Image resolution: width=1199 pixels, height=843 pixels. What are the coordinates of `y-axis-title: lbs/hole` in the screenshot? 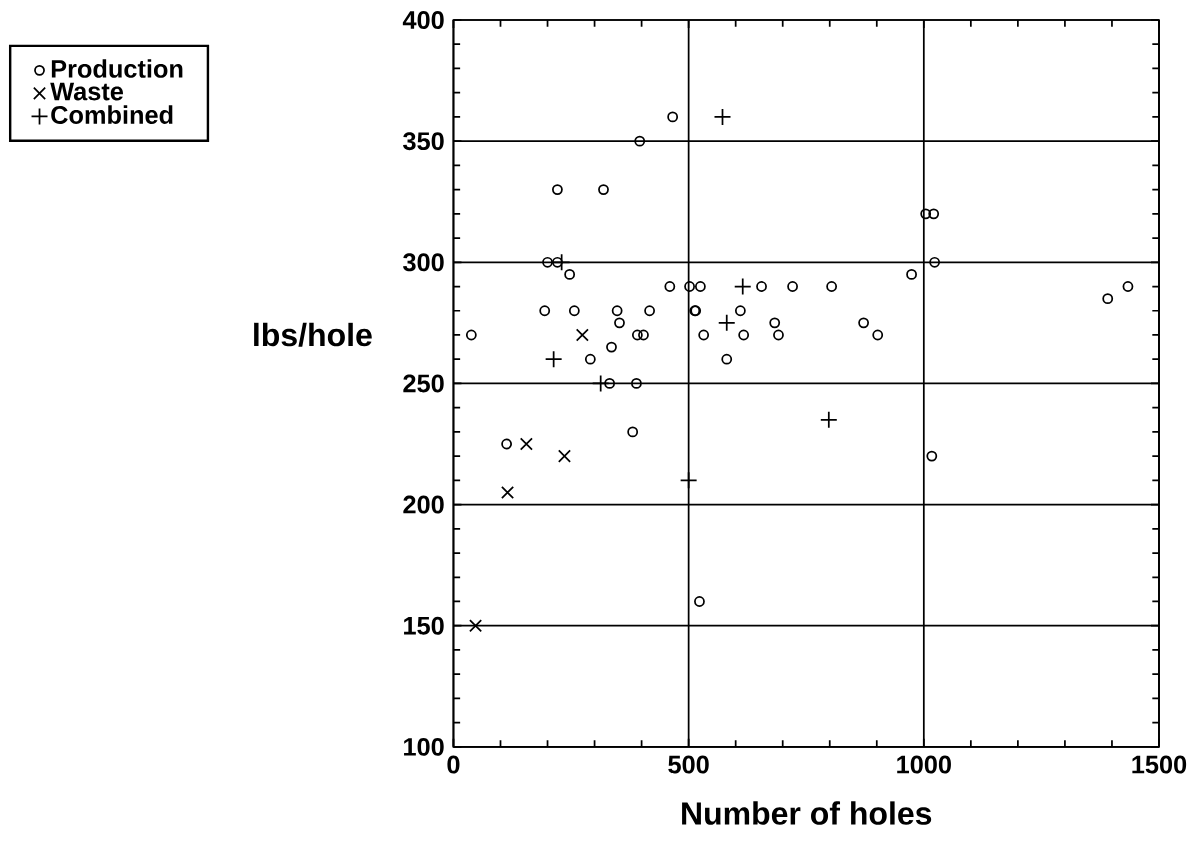 It's located at (313, 334).